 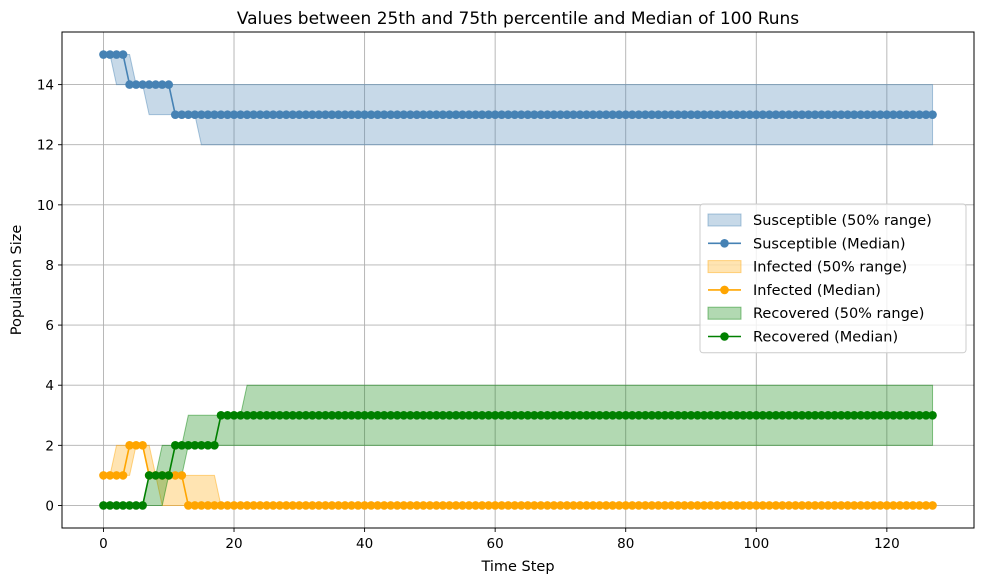 What do you see at coordinates (842, 221) in the screenshot?
I see `susceptible-band-label: Susceptible (50% range)` at bounding box center [842, 221].